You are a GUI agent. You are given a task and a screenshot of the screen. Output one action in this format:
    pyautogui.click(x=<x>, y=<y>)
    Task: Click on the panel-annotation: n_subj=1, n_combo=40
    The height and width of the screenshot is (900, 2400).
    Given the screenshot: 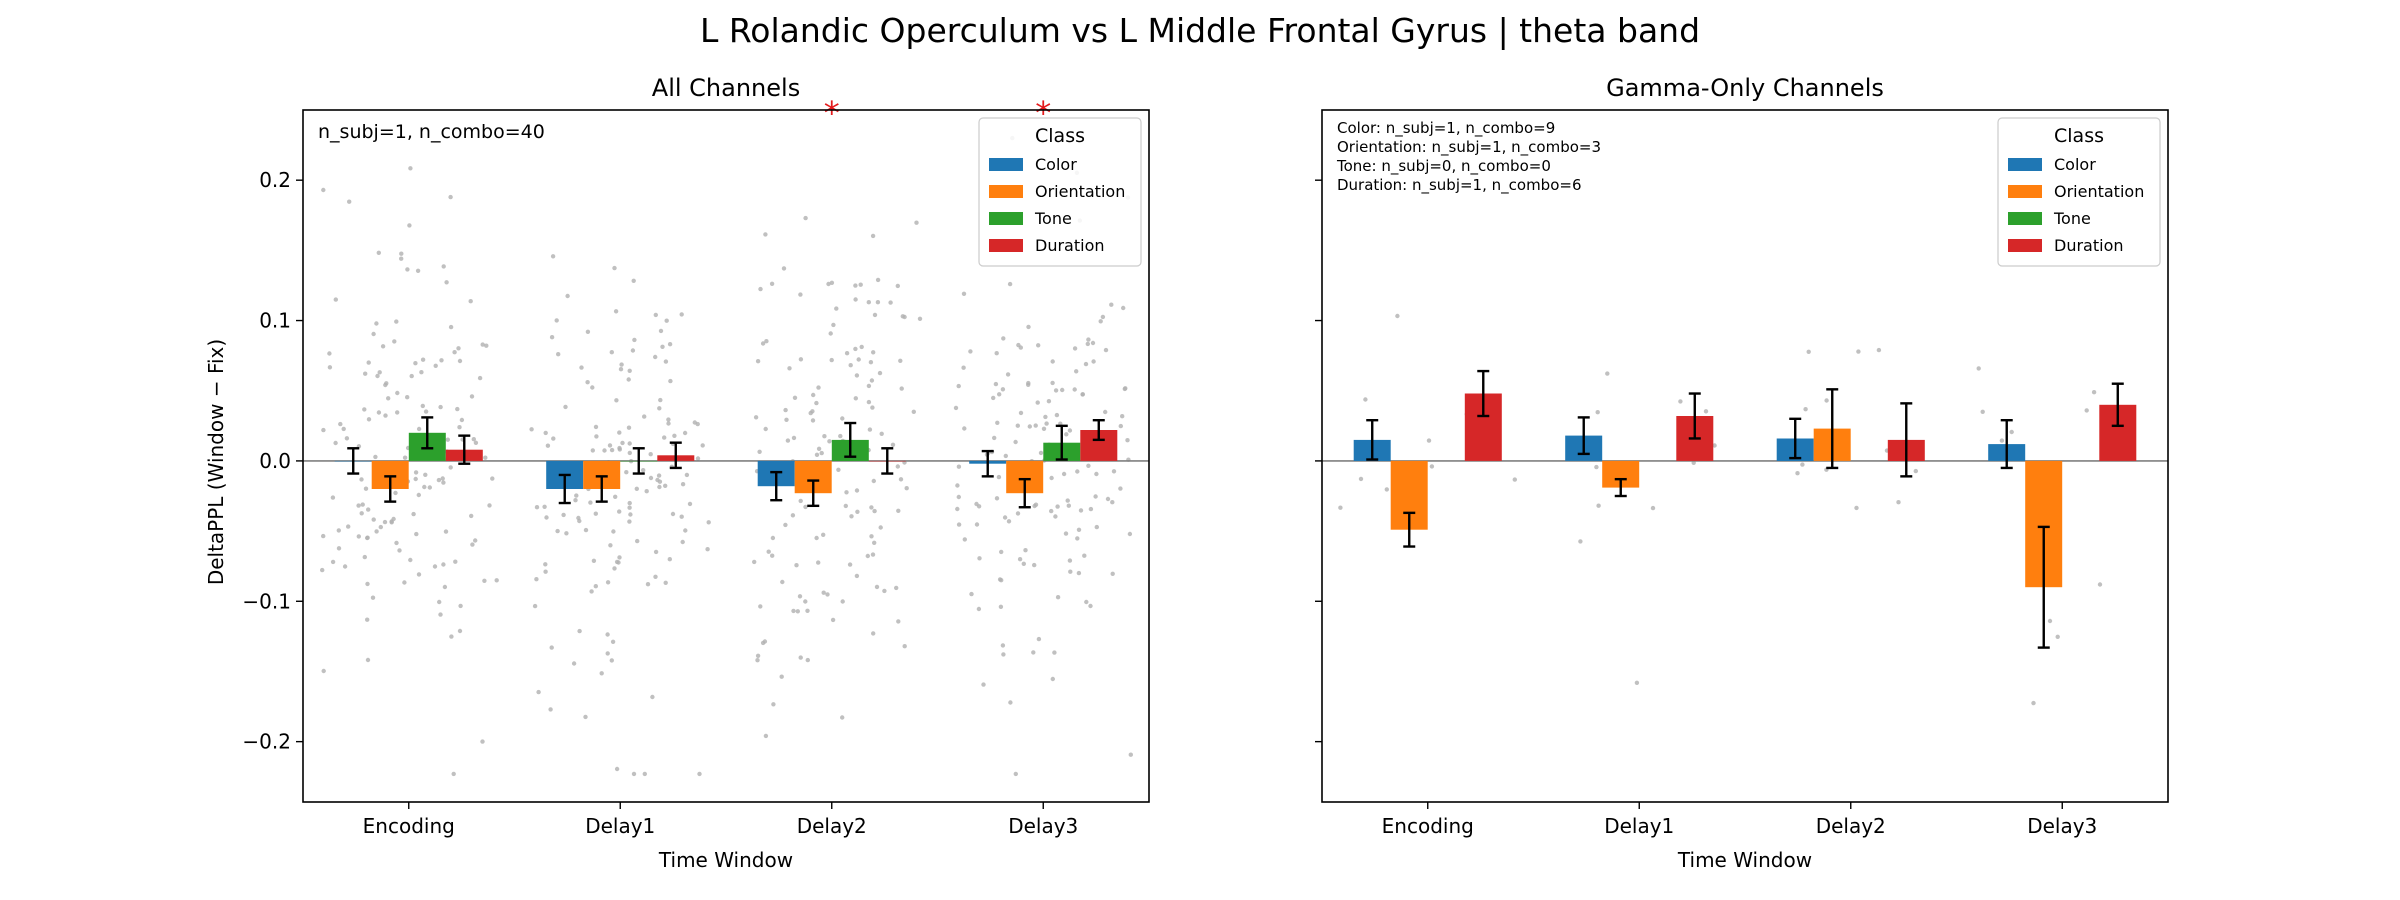 What is the action you would take?
    pyautogui.click(x=431, y=132)
    